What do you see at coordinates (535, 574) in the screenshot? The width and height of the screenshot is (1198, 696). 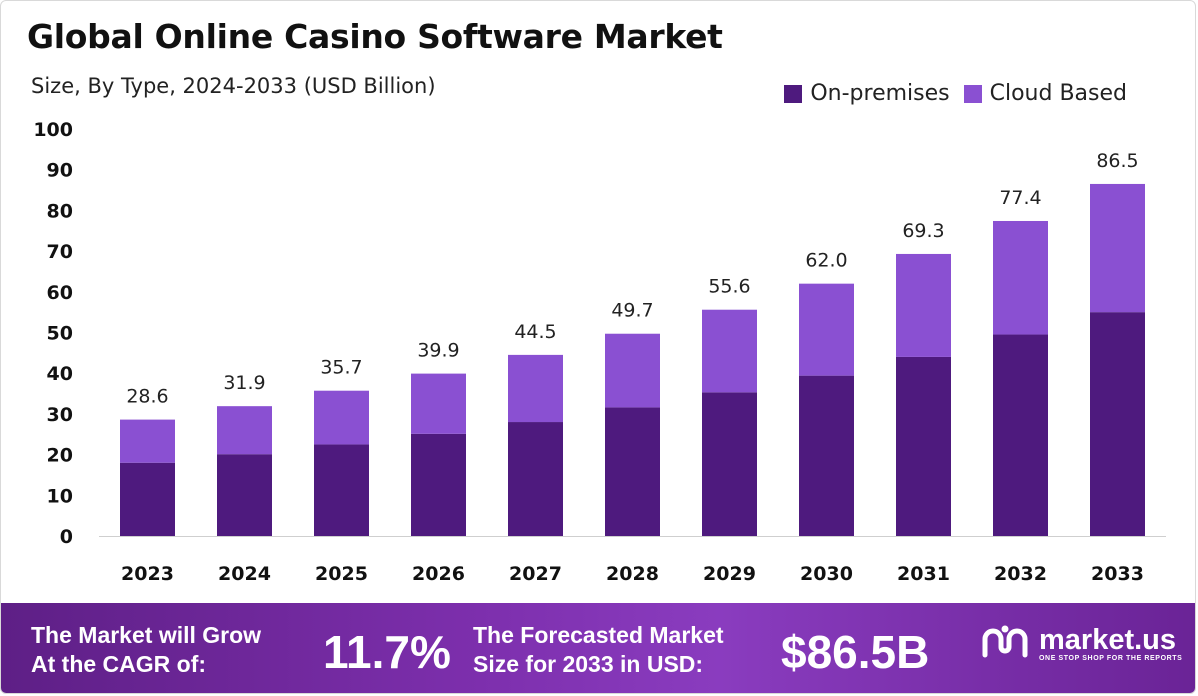 I see `x-tick-label: 2027` at bounding box center [535, 574].